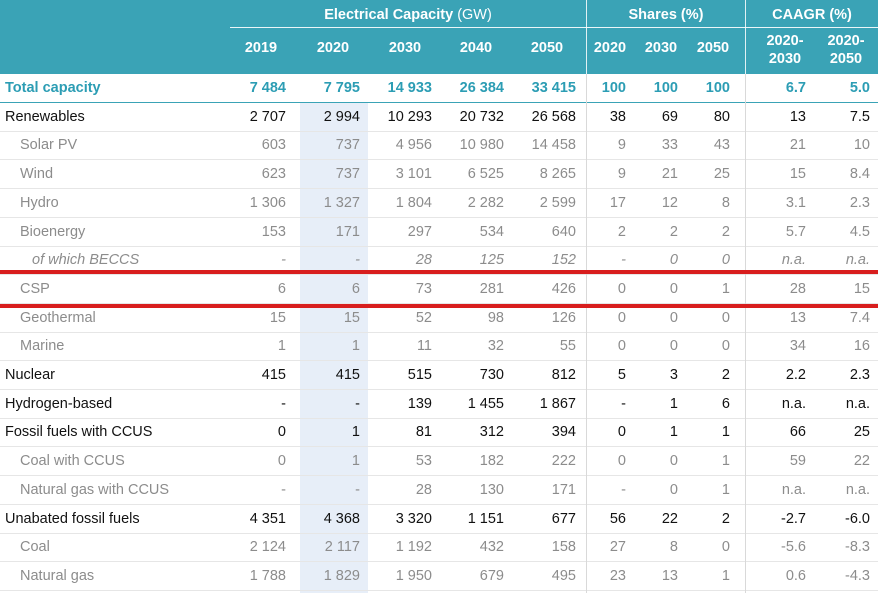  What do you see at coordinates (661, 48) in the screenshot?
I see `header-share-year-2030: 2030` at bounding box center [661, 48].